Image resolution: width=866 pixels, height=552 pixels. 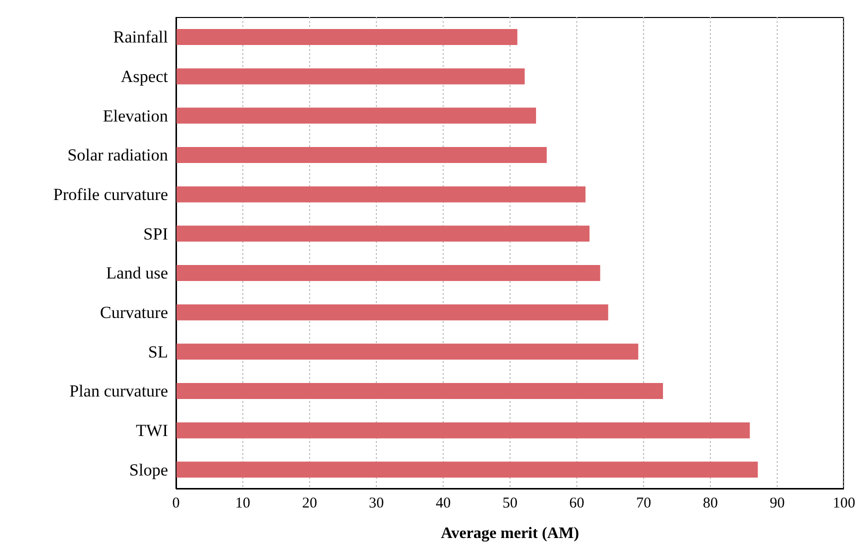 What do you see at coordinates (443, 504) in the screenshot?
I see `x-tick-label: 40` at bounding box center [443, 504].